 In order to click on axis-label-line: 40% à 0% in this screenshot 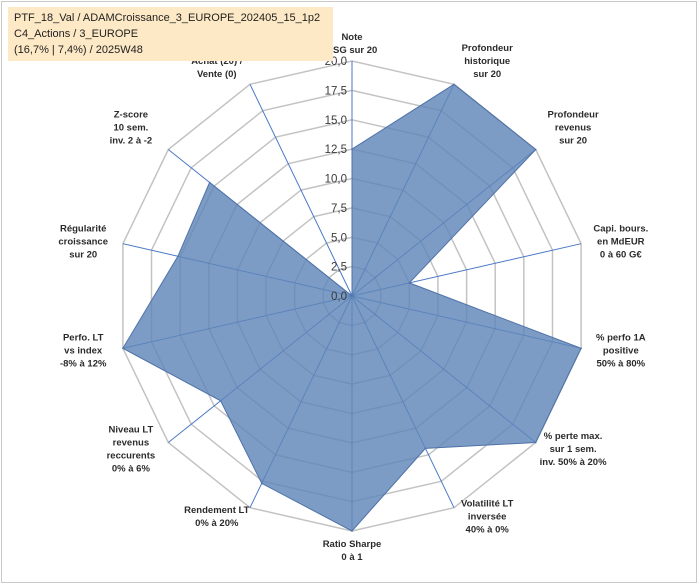, I will do `click(488, 530)`.